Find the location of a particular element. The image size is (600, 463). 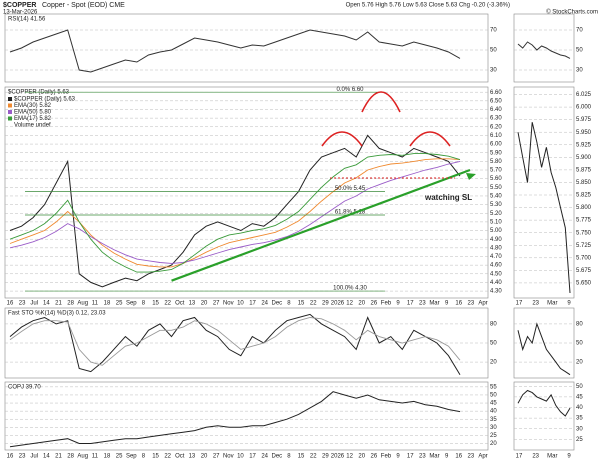

y-tick-label: 5.650 is located at coordinates (584, 284).